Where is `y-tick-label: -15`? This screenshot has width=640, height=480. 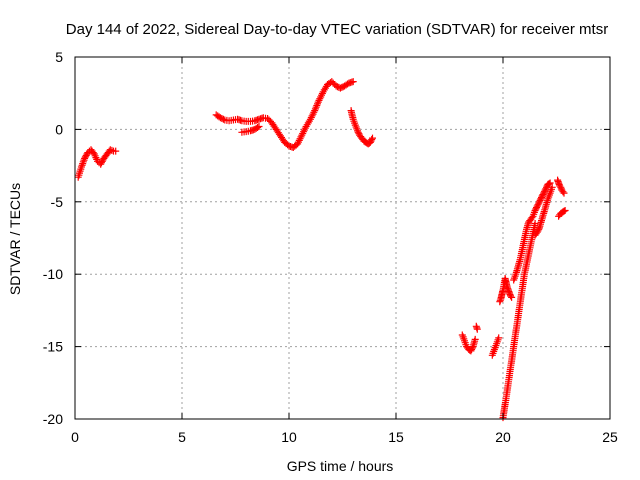
y-tick-label: -15 is located at coordinates (53, 347).